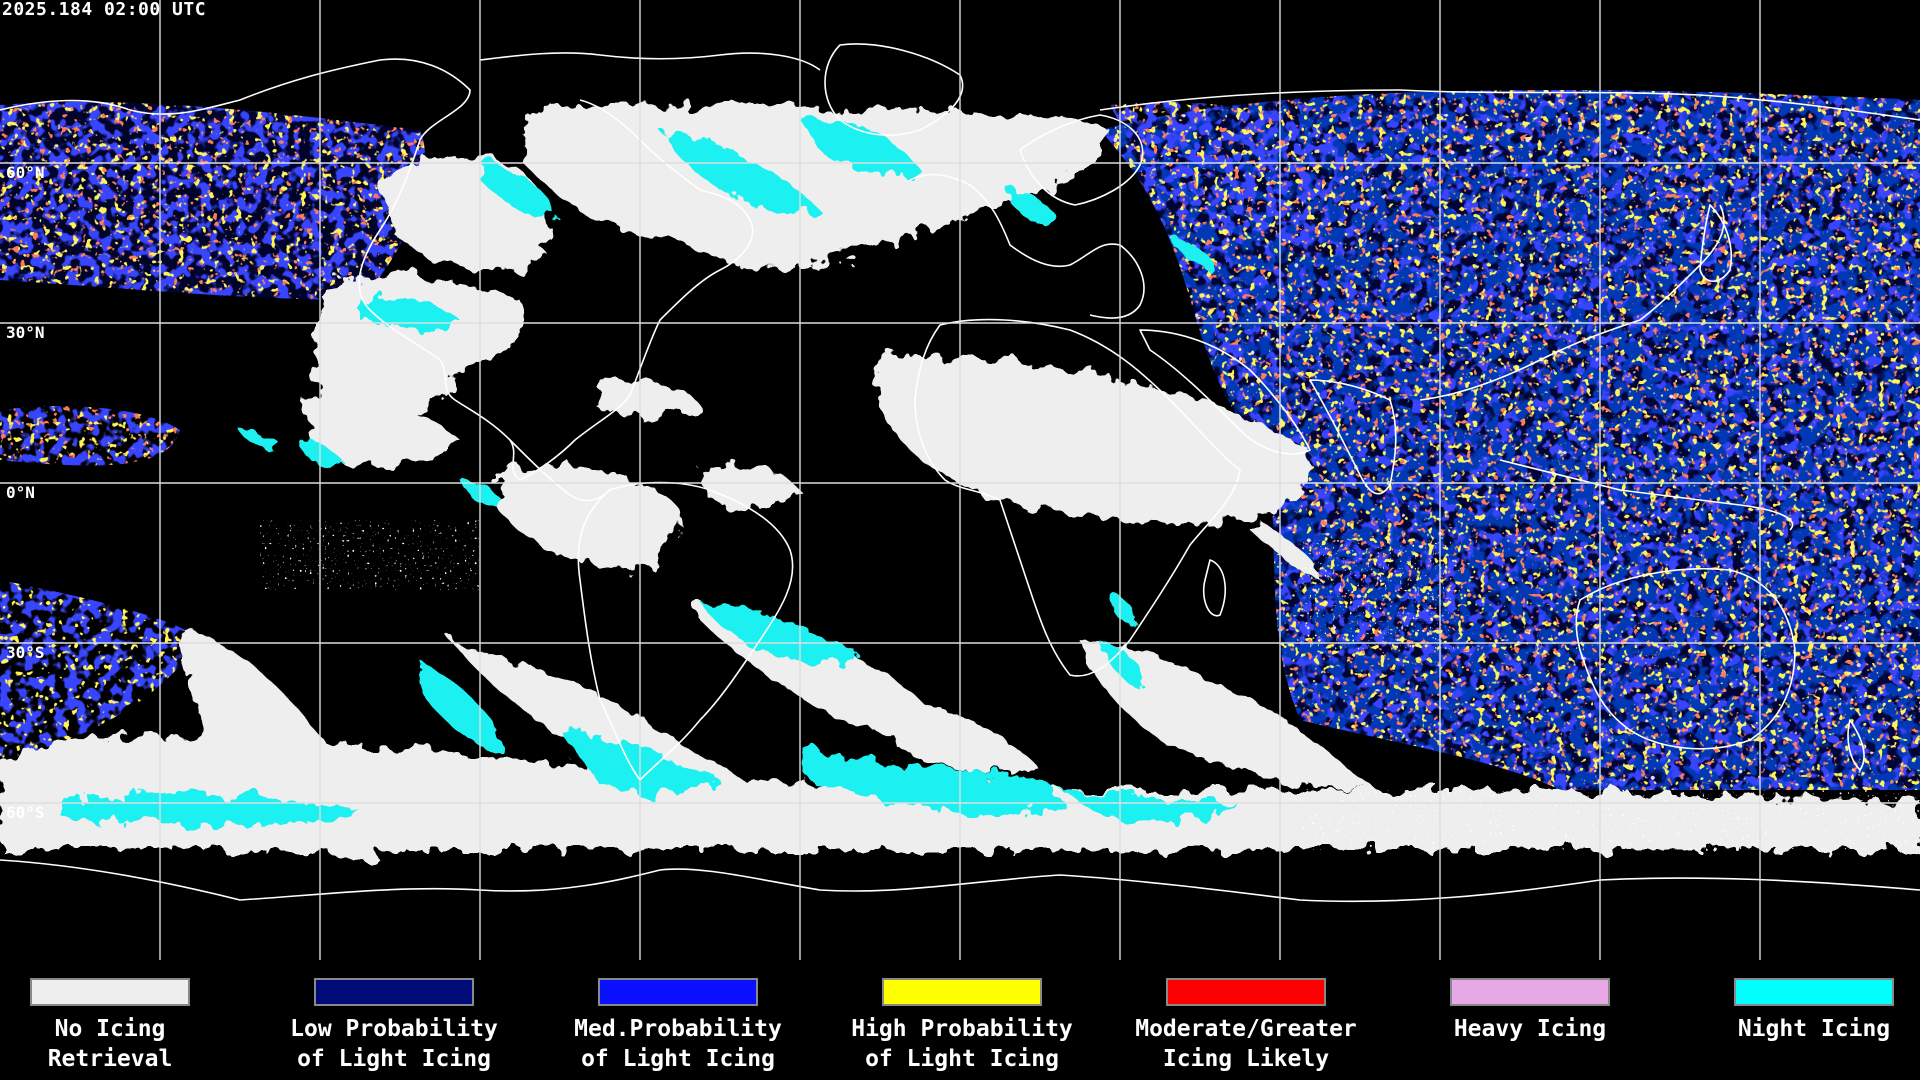 This screenshot has height=1080, width=1920. Describe the element at coordinates (1530, 1011) in the screenshot. I see `legend-item-heavy-icing: Heavy Icing` at that location.